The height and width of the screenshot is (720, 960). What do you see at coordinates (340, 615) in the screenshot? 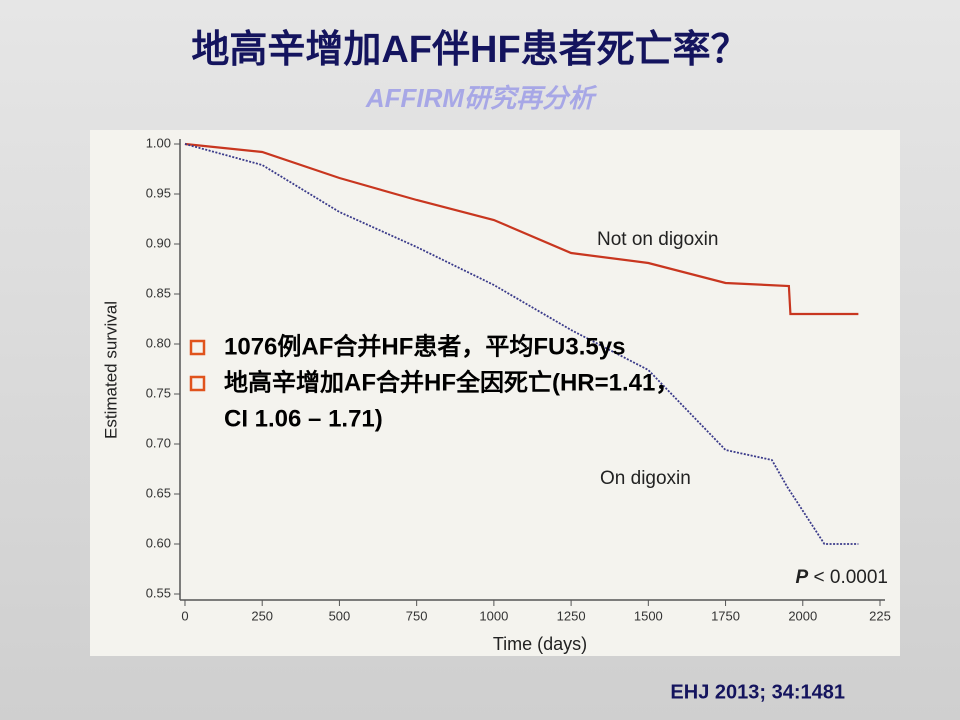
I see `x-tick-label: 500` at bounding box center [340, 615].